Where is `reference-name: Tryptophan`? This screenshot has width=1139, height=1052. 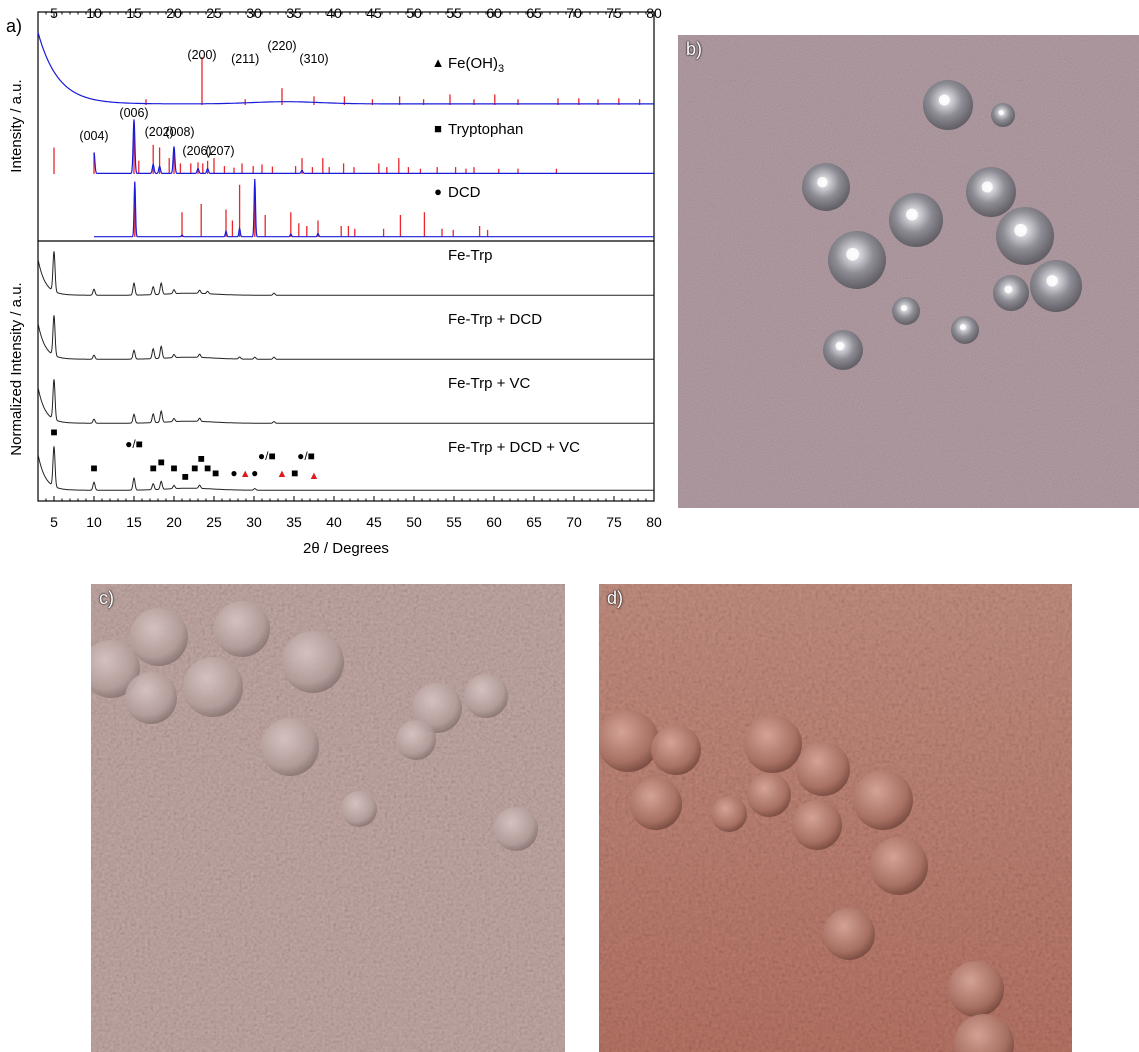
reference-name: Tryptophan is located at coordinates (485, 129).